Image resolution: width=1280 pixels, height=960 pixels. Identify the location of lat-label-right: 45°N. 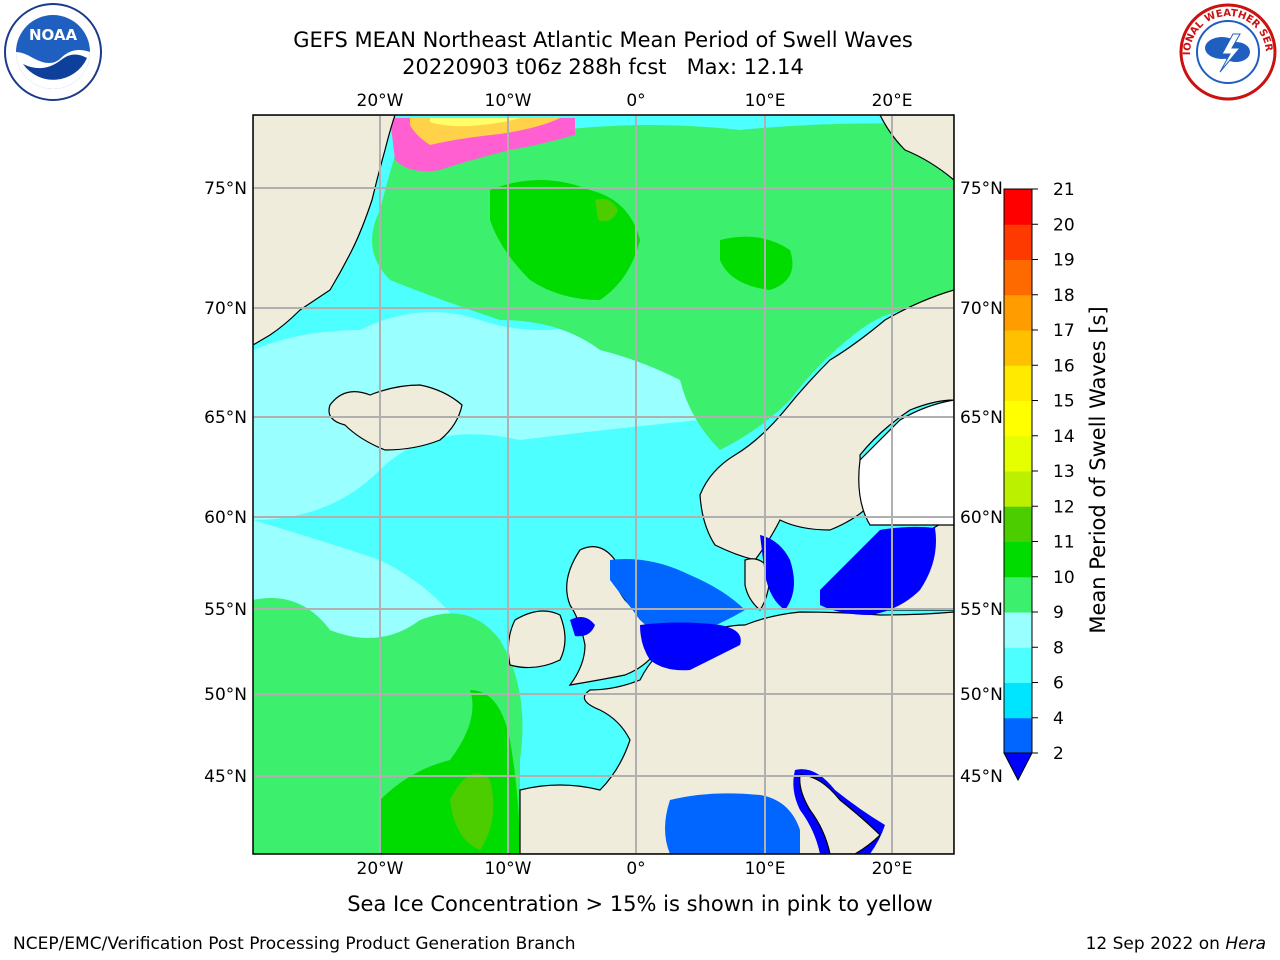
(981, 777).